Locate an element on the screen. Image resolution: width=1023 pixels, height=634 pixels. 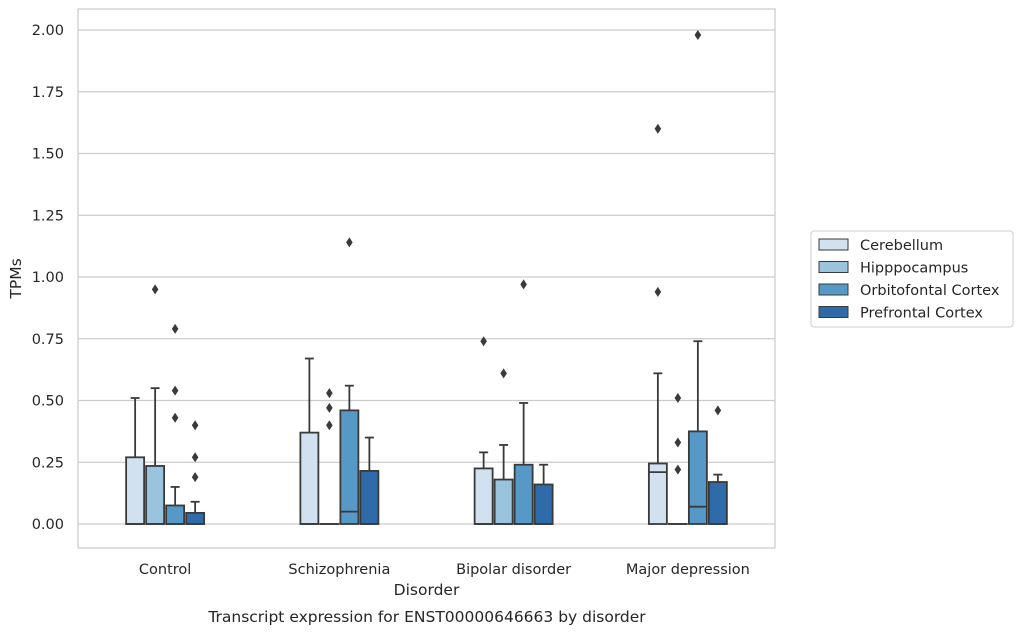
y-tick-label: 0.50 is located at coordinates (48, 402).